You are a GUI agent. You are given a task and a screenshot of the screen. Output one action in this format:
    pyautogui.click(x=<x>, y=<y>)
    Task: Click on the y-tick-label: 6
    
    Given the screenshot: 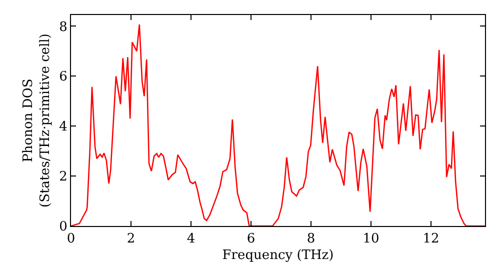 What is the action you would take?
    pyautogui.click(x=63, y=77)
    